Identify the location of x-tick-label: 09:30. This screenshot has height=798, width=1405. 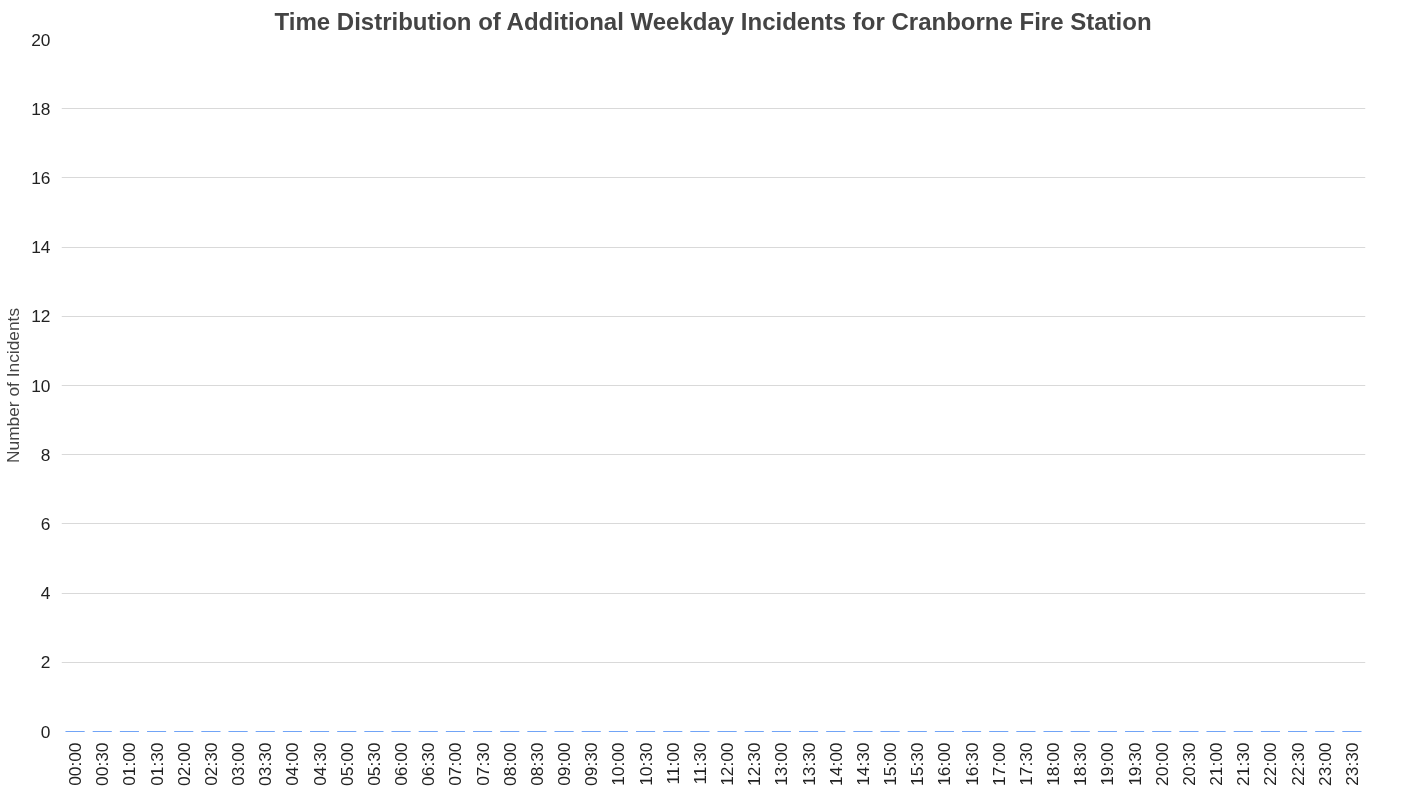
(591, 764).